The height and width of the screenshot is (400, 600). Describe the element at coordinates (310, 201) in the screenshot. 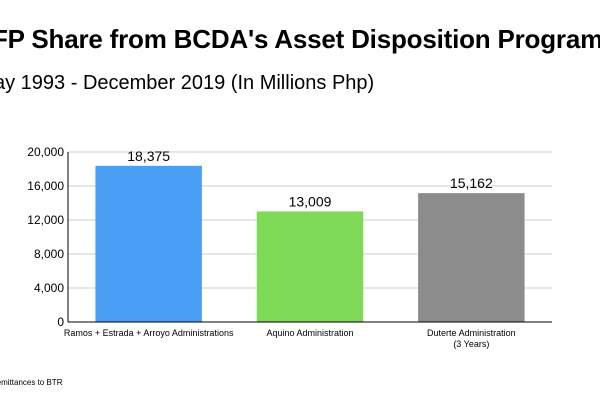

I see `data-label: 13,009` at that location.